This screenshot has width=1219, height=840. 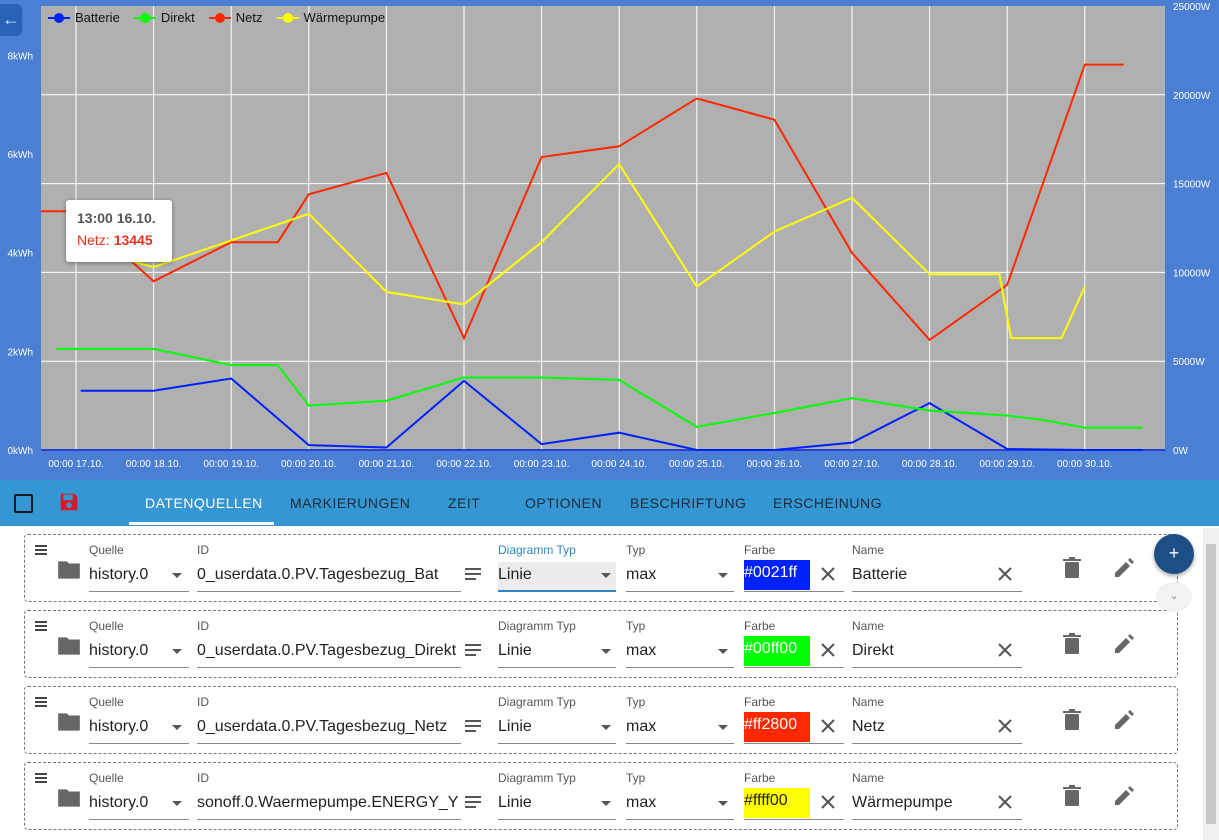 What do you see at coordinates (619, 464) in the screenshot?
I see `x-tick-label: 00:00 24.10.` at bounding box center [619, 464].